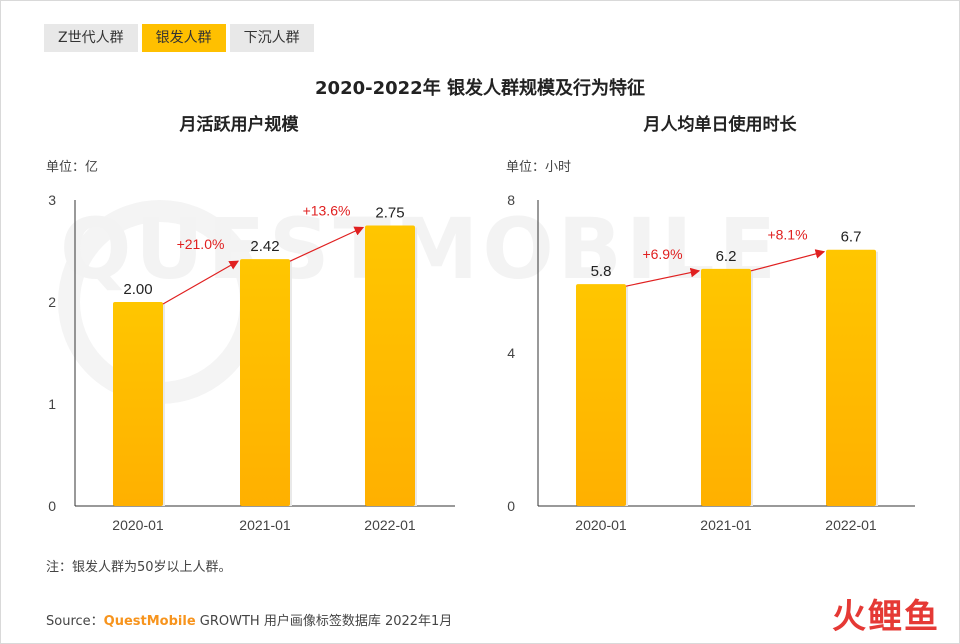 The width and height of the screenshot is (960, 644). I want to click on chart-2-unit: 单位：小时, so click(539, 167).